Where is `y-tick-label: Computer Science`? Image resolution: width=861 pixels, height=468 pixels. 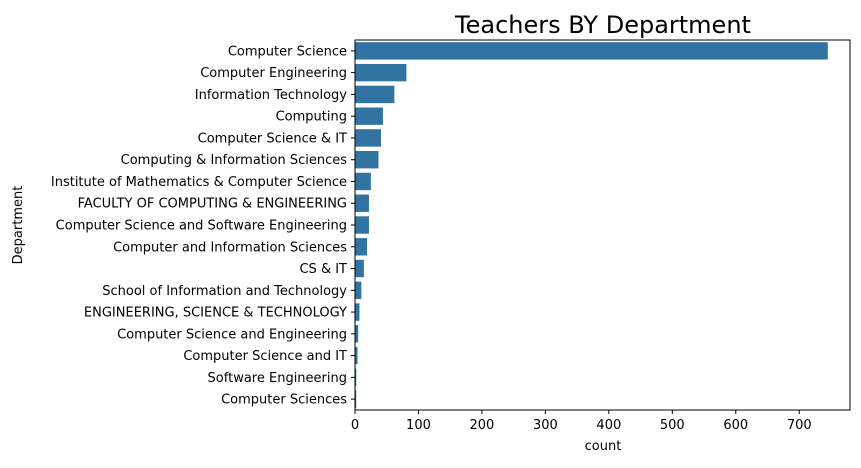
y-tick-label: Computer Science is located at coordinates (287, 51).